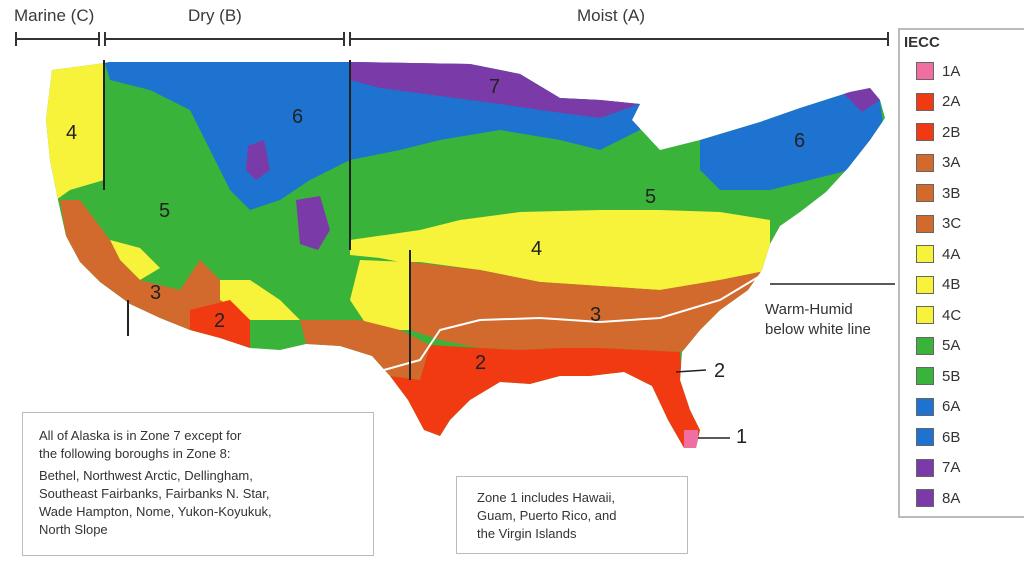 This screenshot has height=576, width=1024. I want to click on zone-4-nm-region, so click(380, 295).